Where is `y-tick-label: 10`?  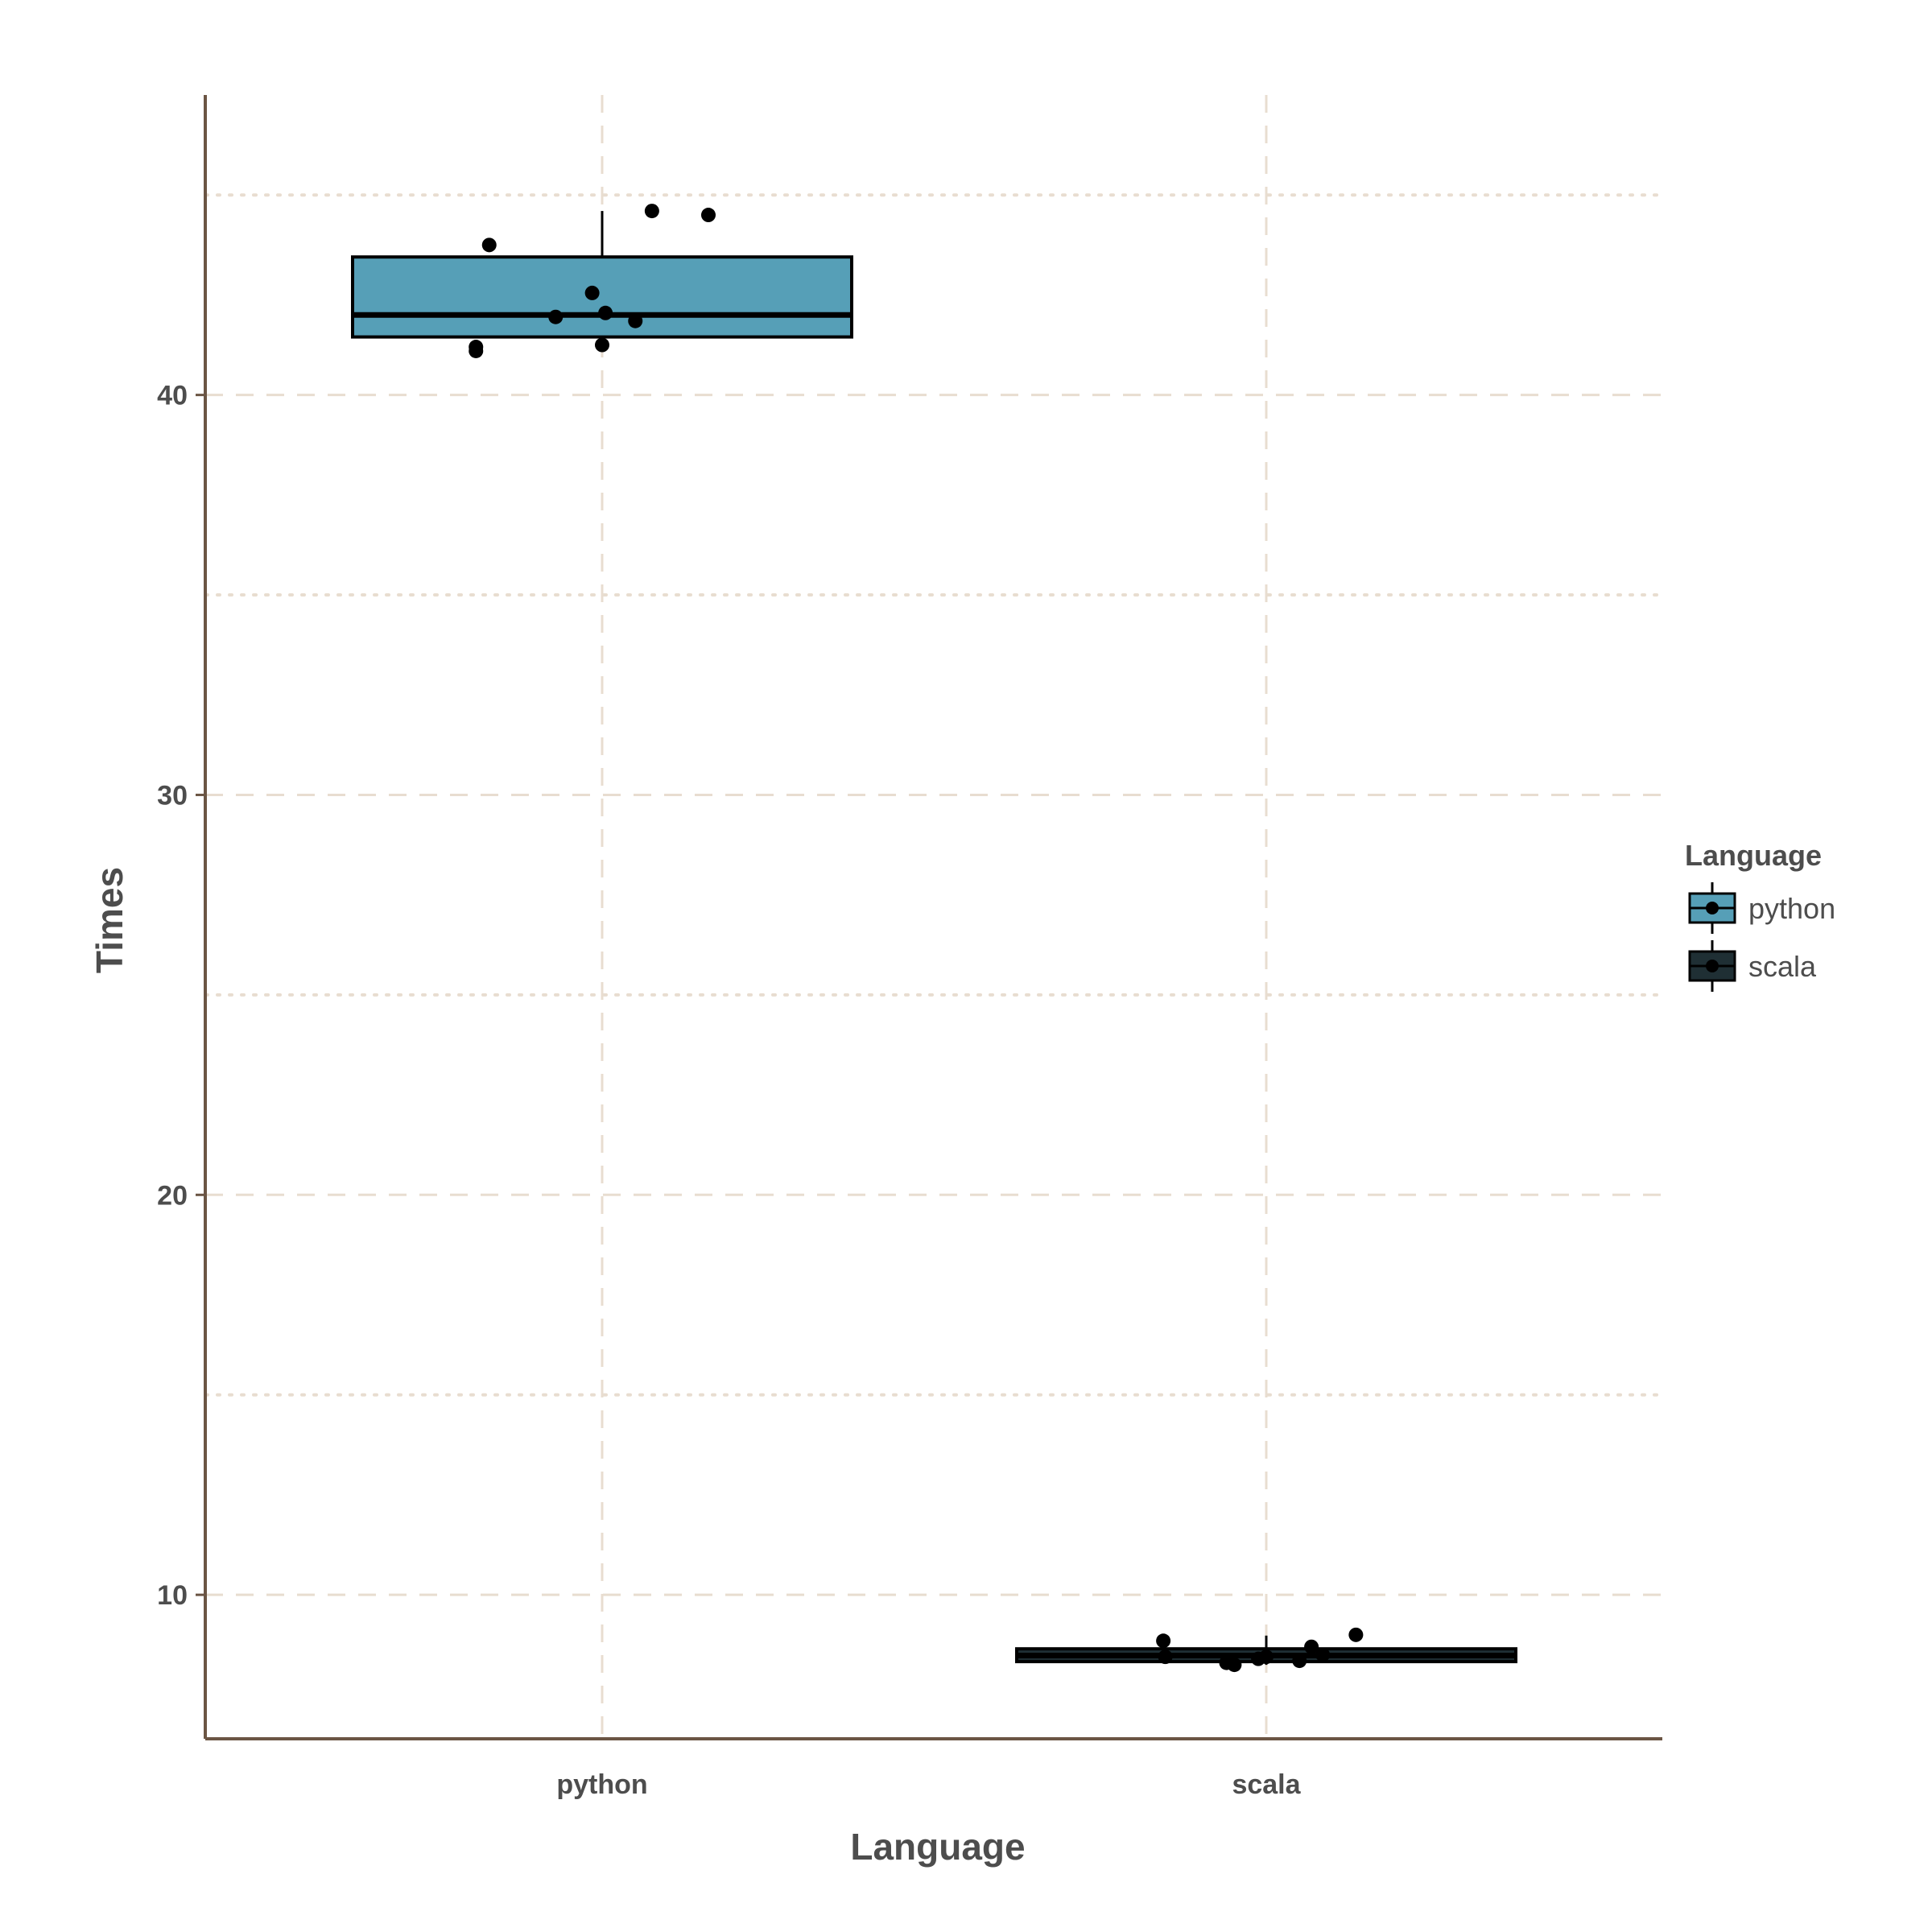 y-tick-label: 10 is located at coordinates (172, 1595).